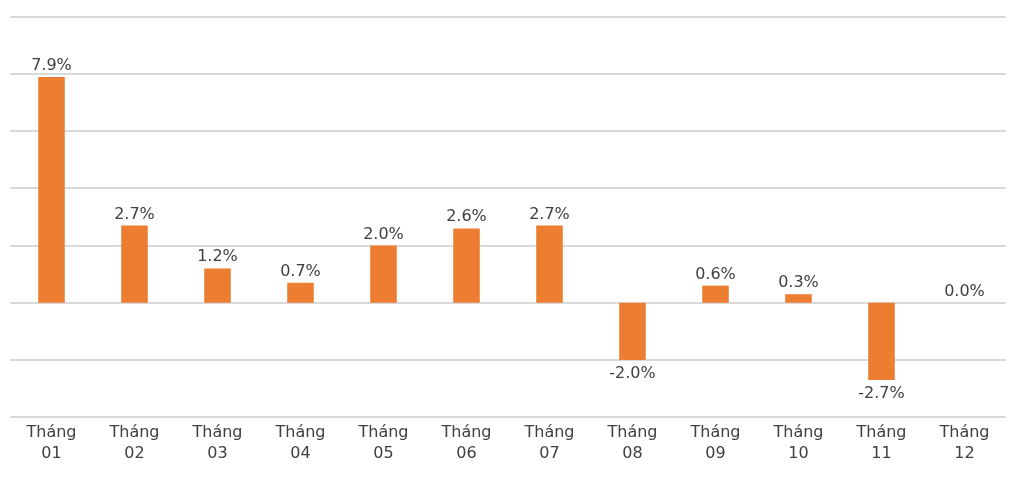 The width and height of the screenshot is (1014, 486). Describe the element at coordinates (964, 290) in the screenshot. I see `data-label: 0.0%` at that location.